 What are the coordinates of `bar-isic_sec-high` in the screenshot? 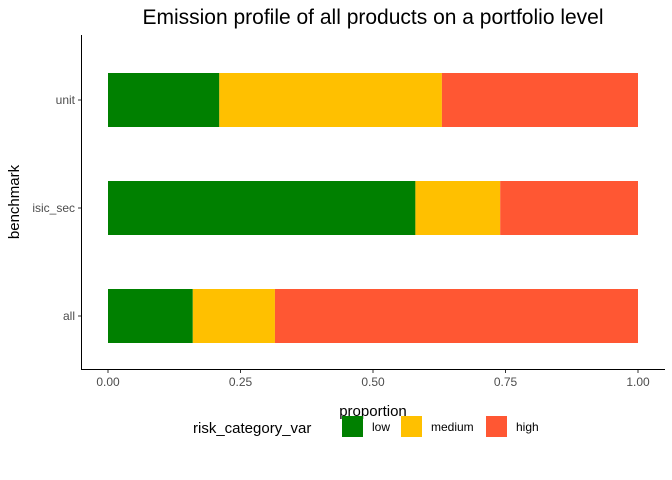 It's located at (569, 208).